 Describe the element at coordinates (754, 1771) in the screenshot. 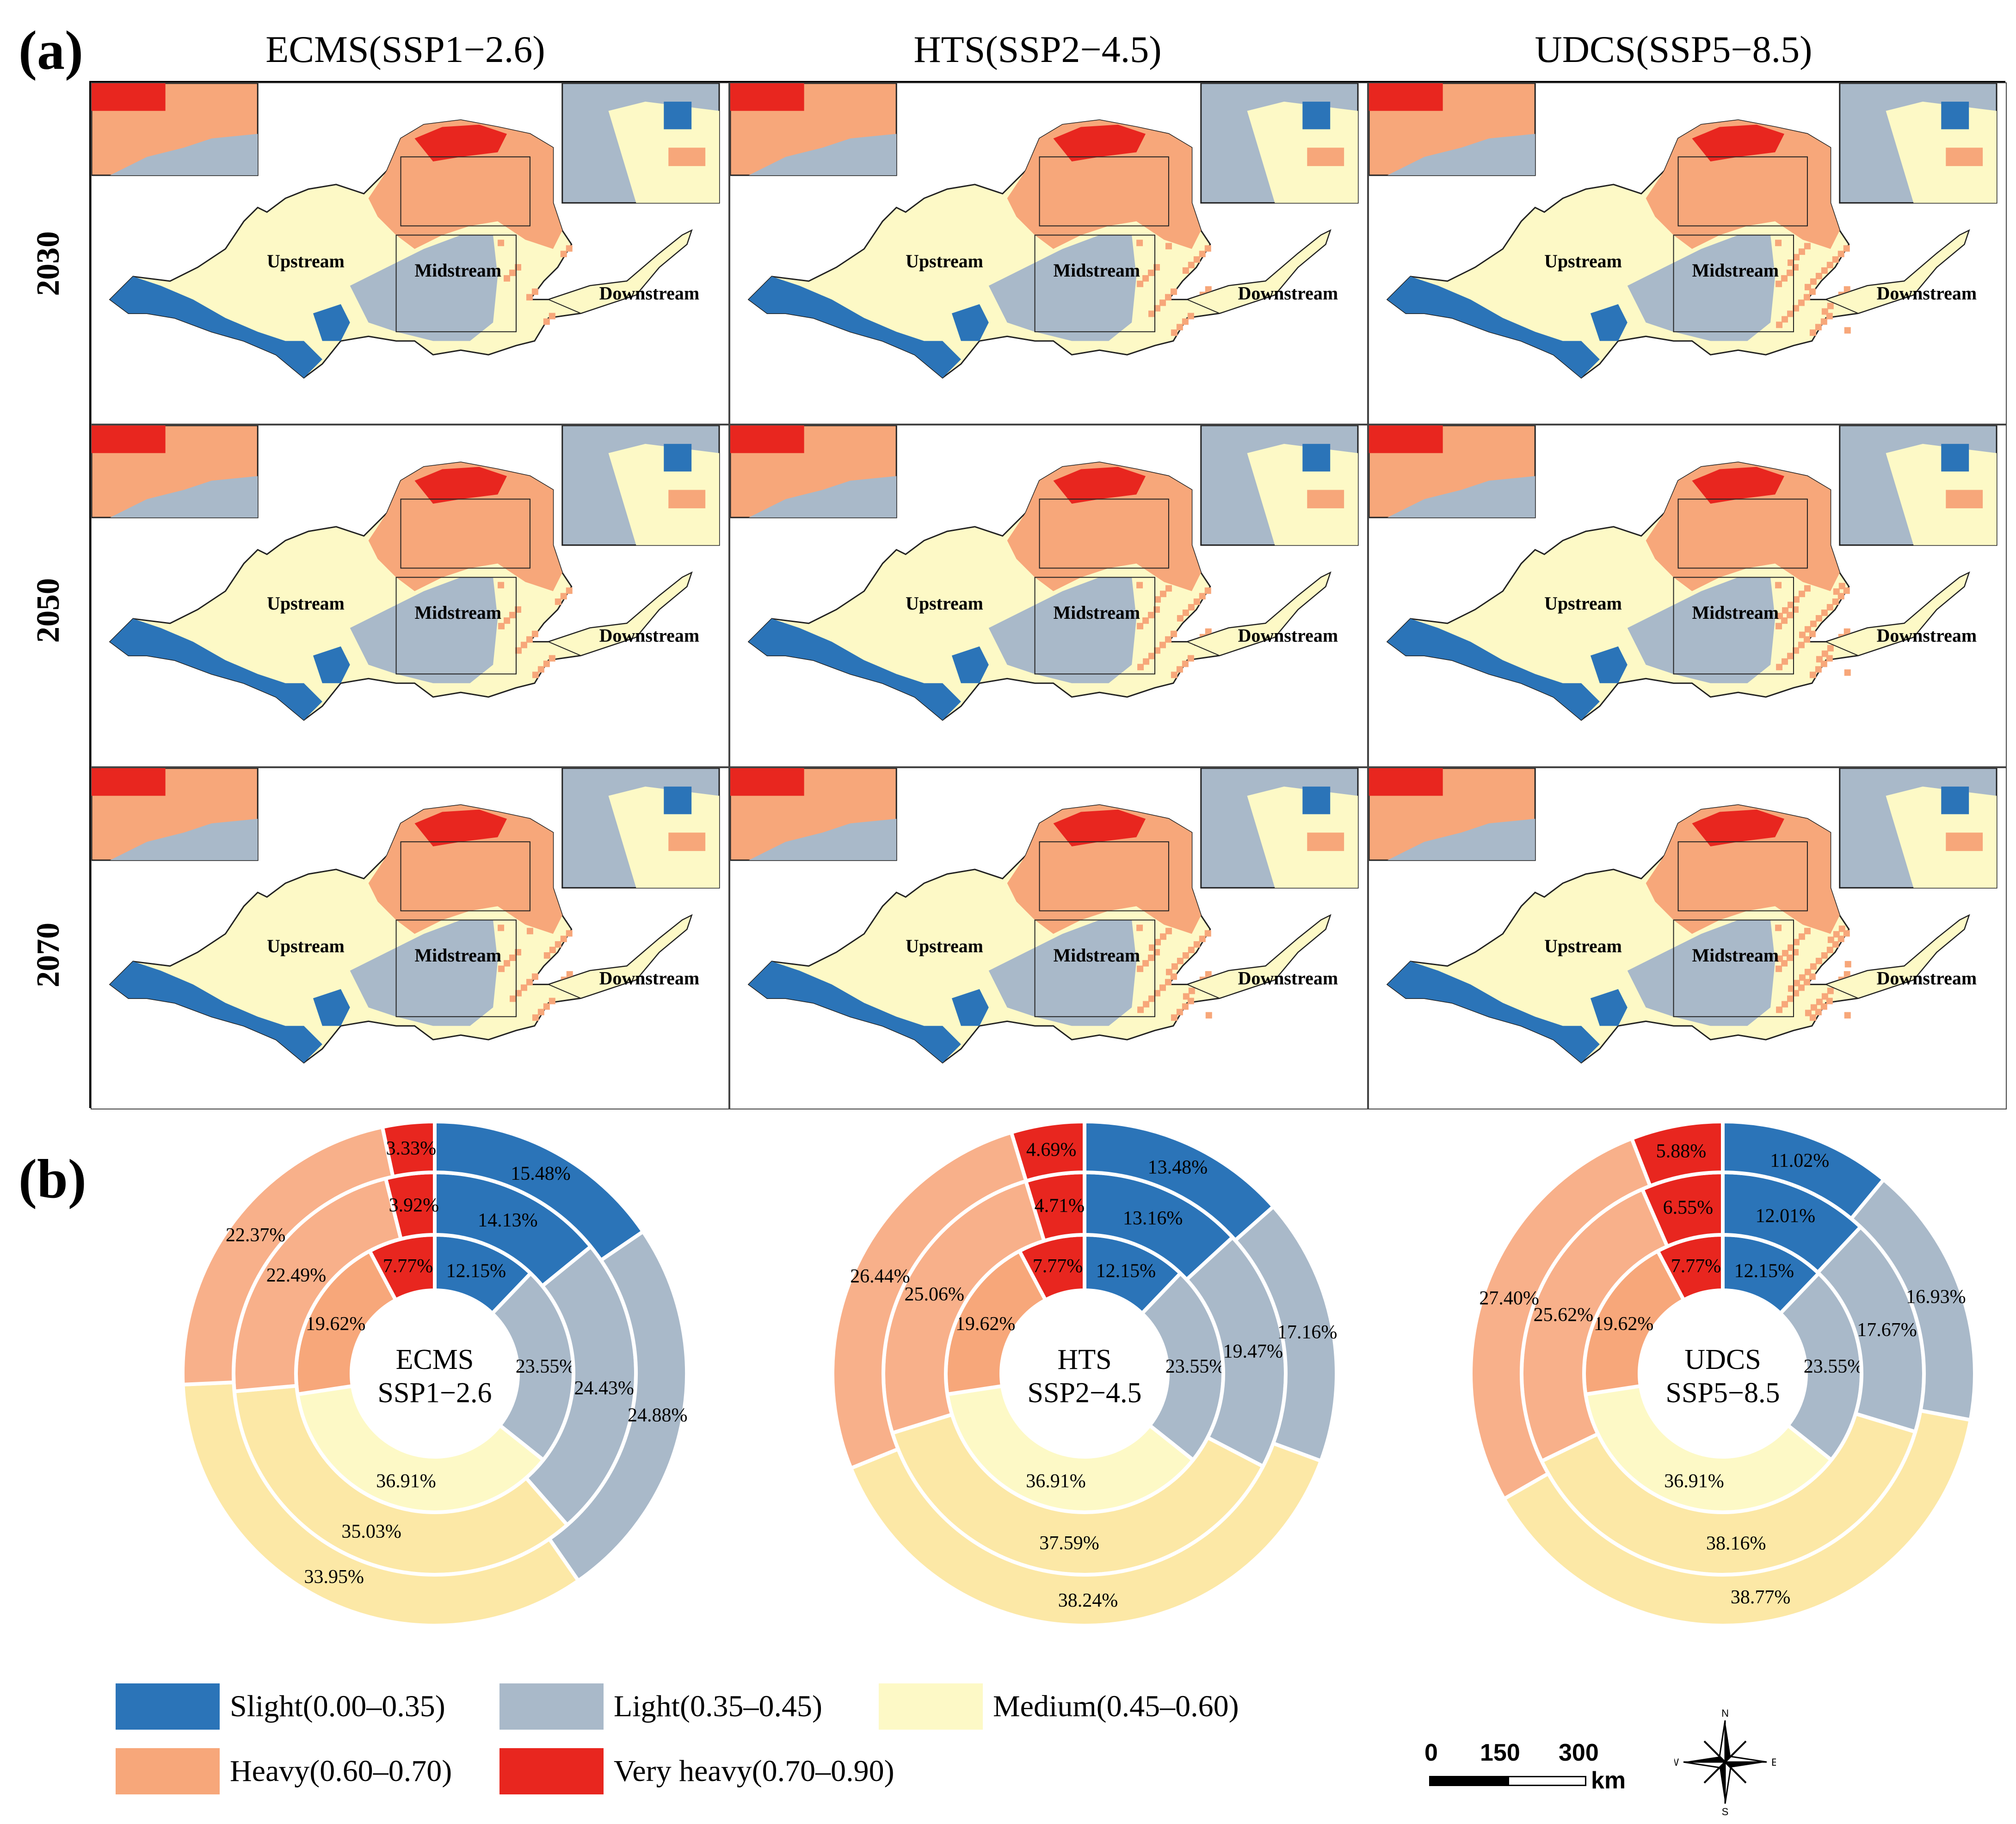

I see `legend-label-very-heavy: Very heavy(0.70–0.90)` at that location.